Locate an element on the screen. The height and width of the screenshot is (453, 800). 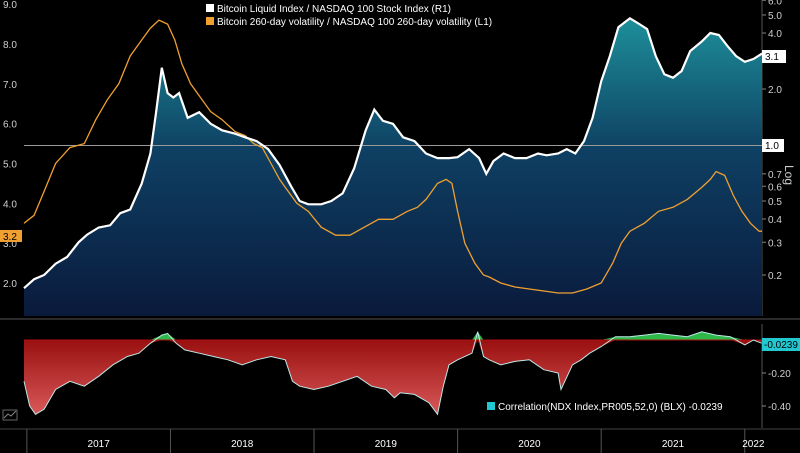
reference-line-value: 1.0 is located at coordinates (772, 146).